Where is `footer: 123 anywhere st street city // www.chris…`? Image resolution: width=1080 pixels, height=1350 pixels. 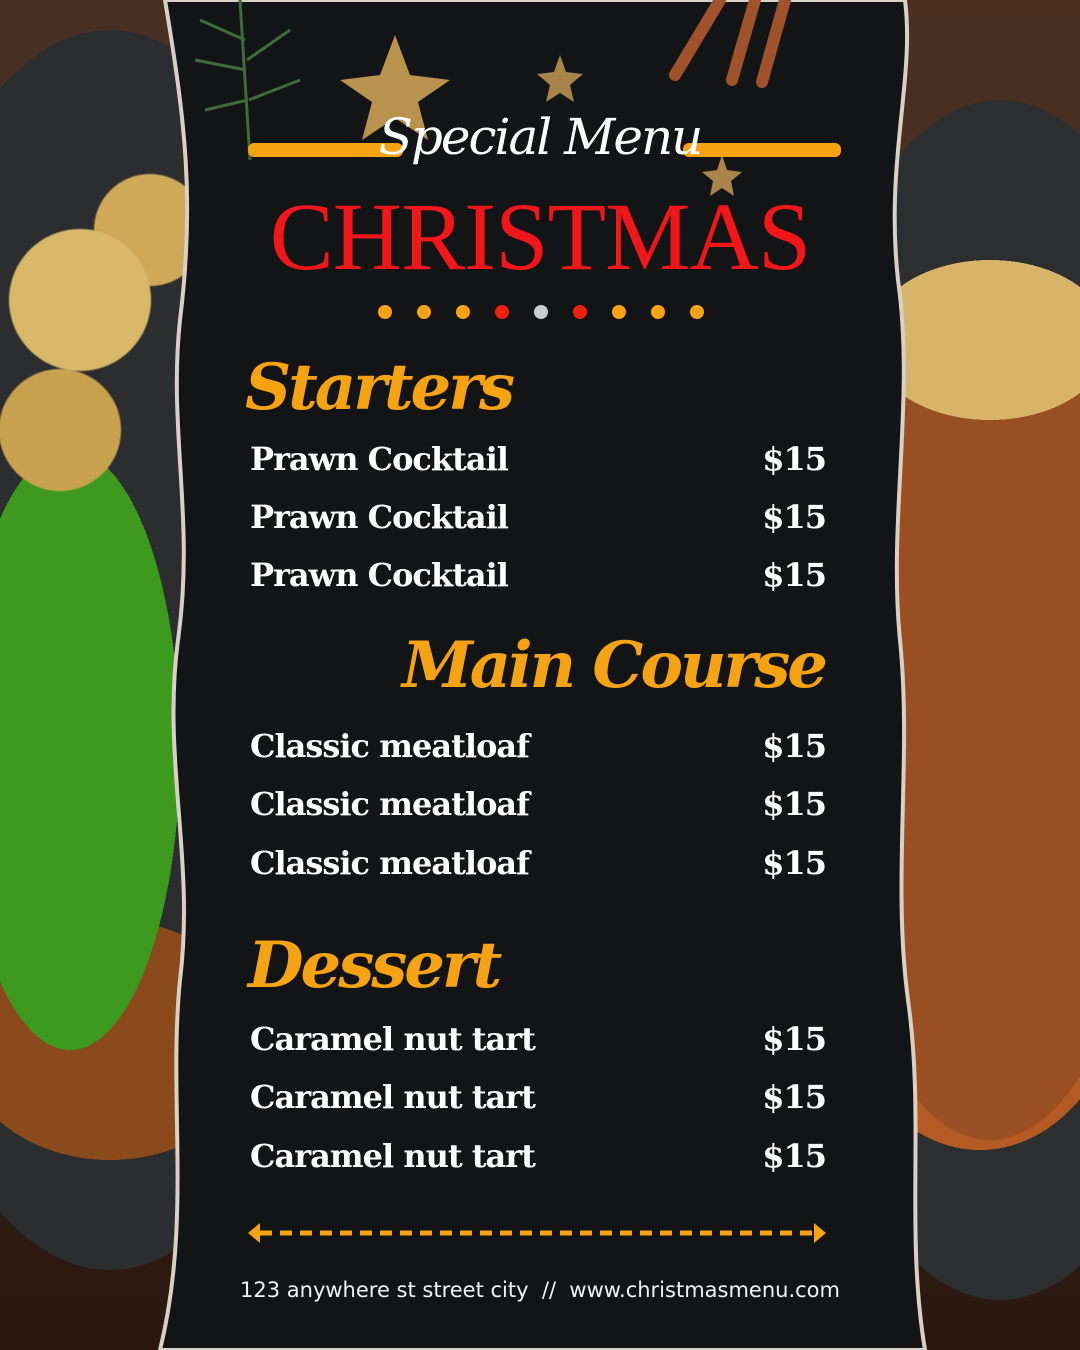 footer: 123 anywhere st street city // www.chris… is located at coordinates (540, 1290).